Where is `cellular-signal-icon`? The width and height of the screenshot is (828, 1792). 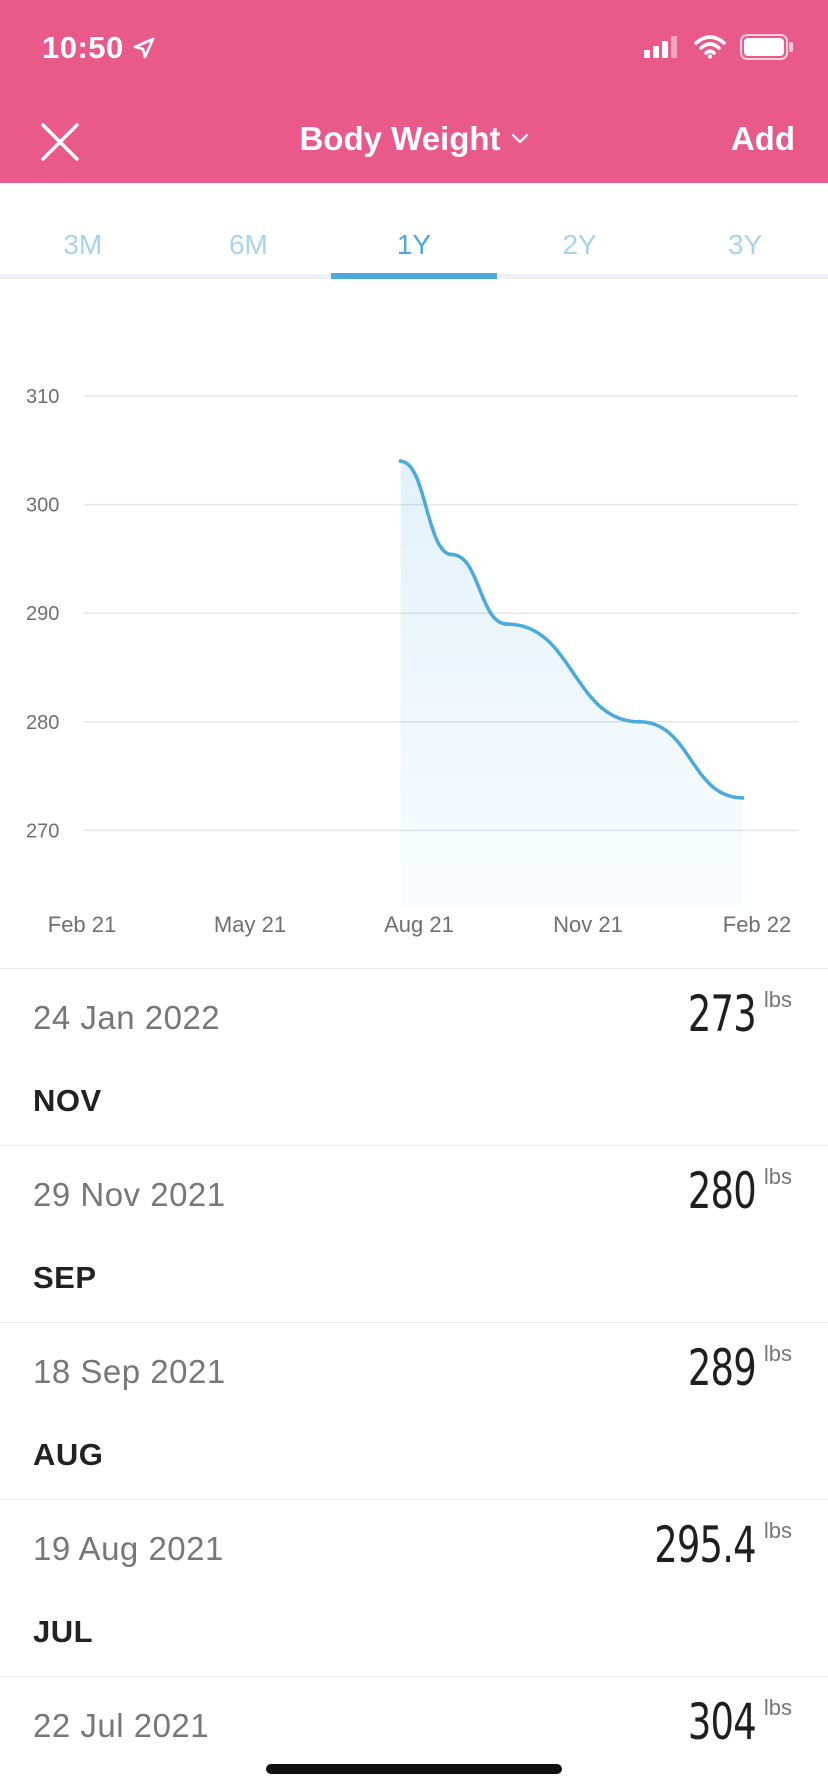
cellular-signal-icon is located at coordinates (660, 47).